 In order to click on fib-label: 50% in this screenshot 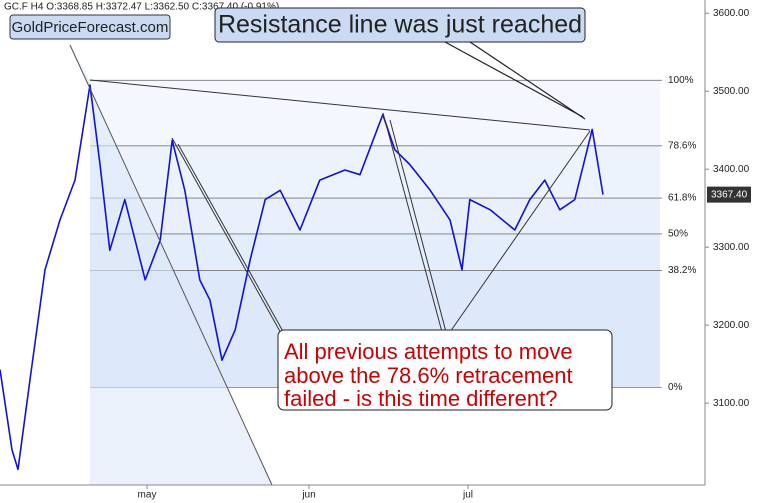, I will do `click(678, 234)`.